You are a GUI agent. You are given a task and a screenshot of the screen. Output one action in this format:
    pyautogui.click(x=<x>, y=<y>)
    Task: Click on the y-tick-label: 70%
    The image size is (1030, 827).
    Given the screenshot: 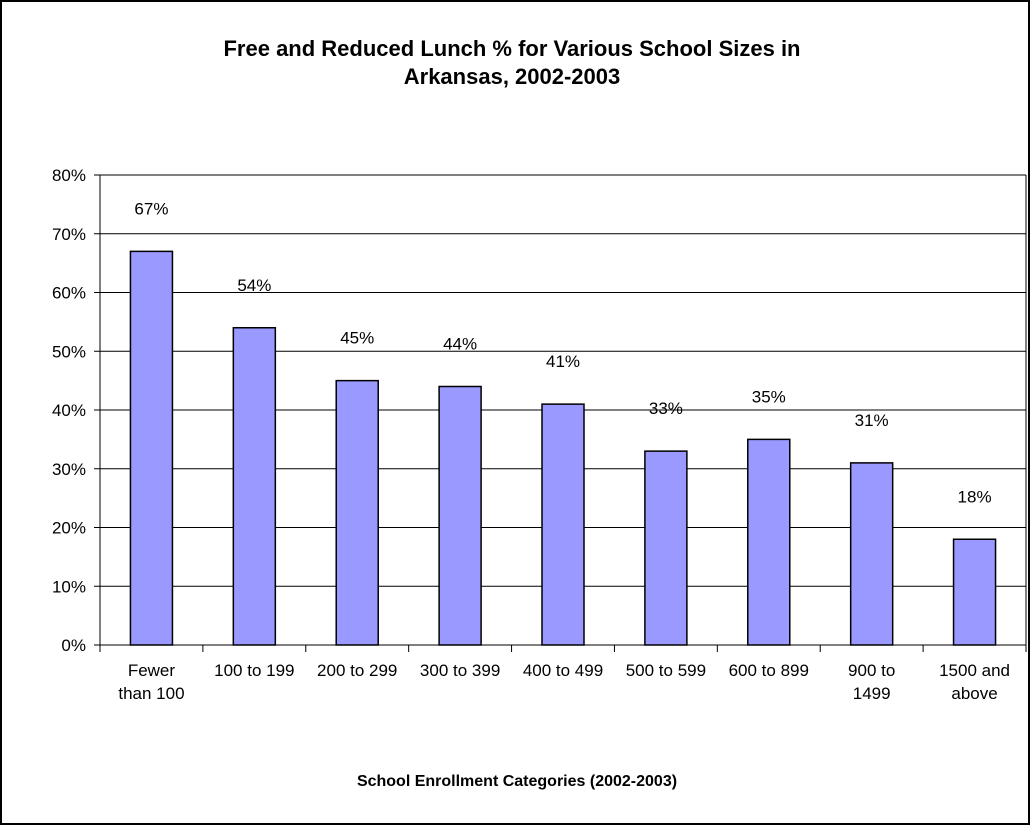 What is the action you would take?
    pyautogui.click(x=69, y=234)
    